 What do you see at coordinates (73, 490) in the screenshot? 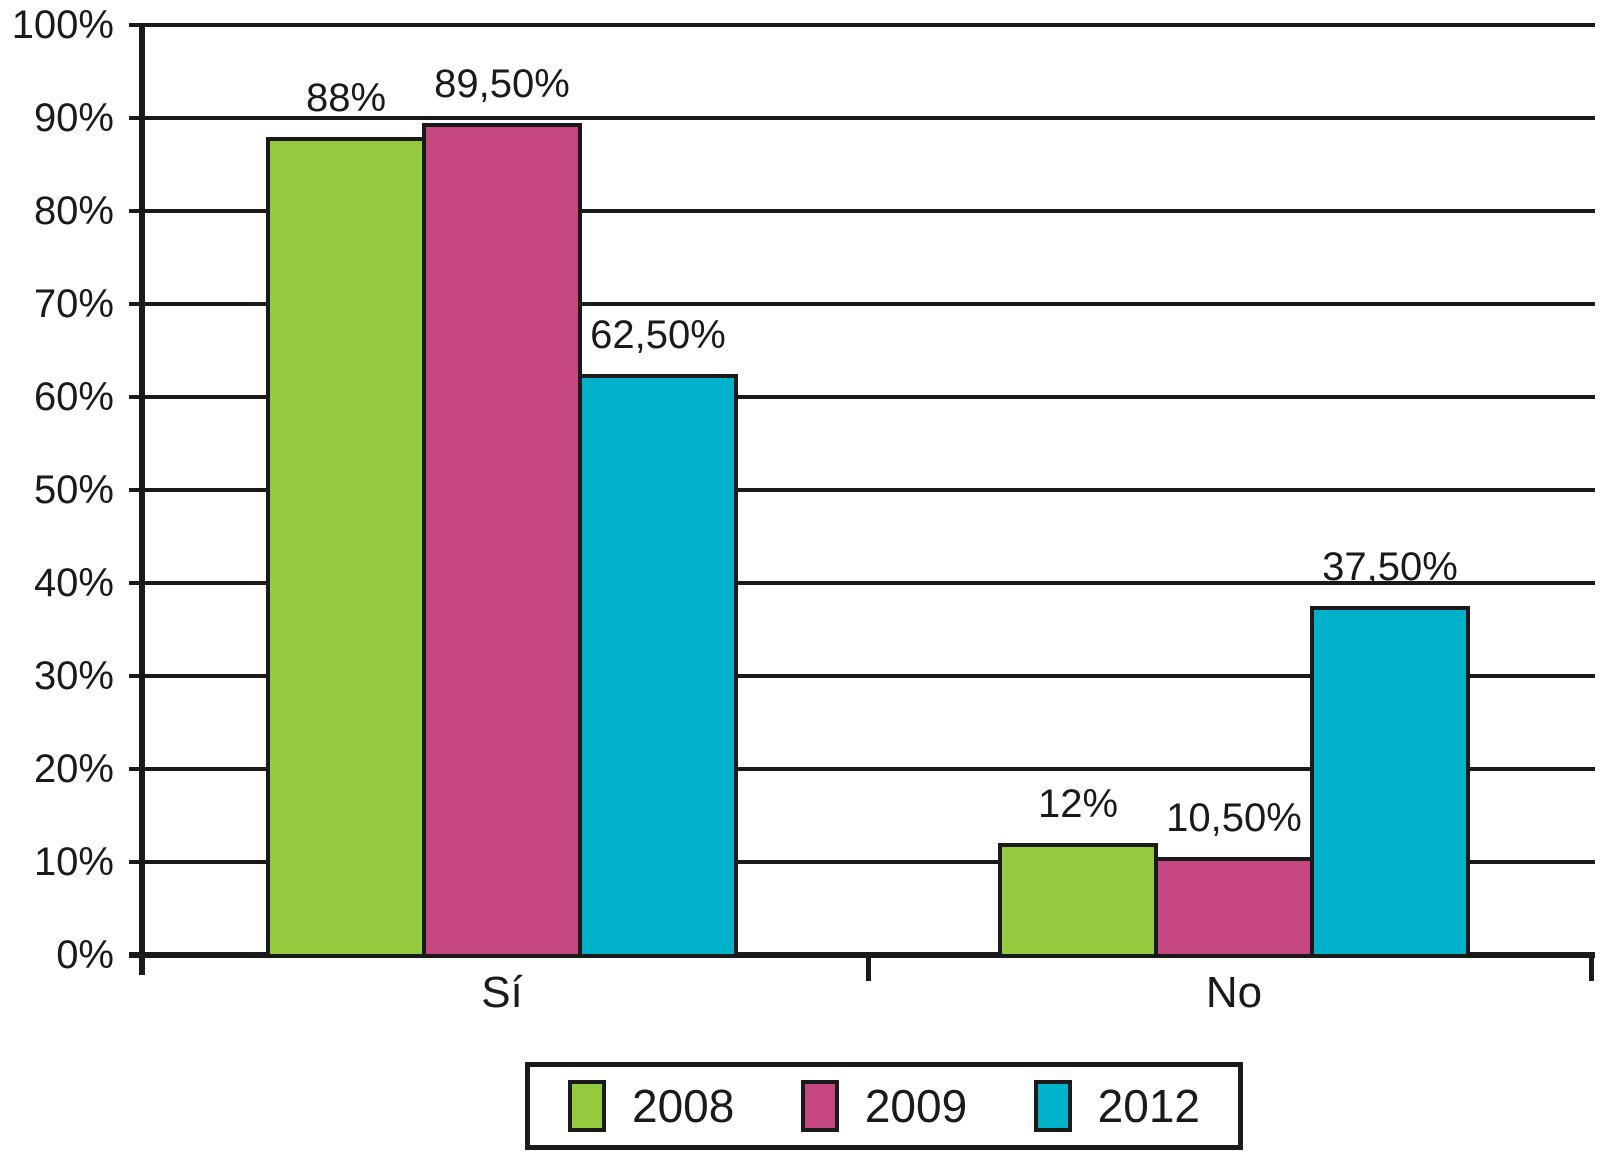
I see `y-tick-label-50: 50%` at bounding box center [73, 490].